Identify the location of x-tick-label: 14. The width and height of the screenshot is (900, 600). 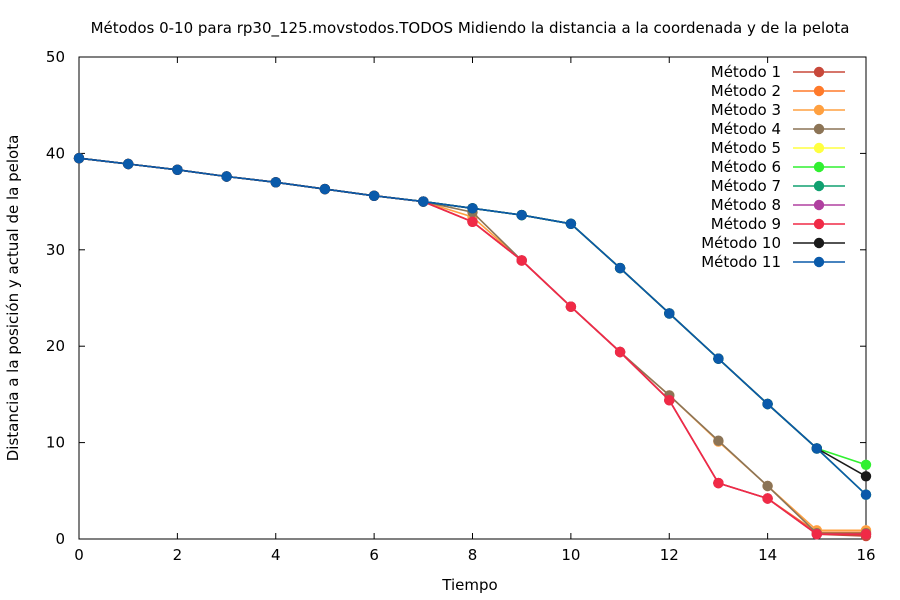
(767, 555).